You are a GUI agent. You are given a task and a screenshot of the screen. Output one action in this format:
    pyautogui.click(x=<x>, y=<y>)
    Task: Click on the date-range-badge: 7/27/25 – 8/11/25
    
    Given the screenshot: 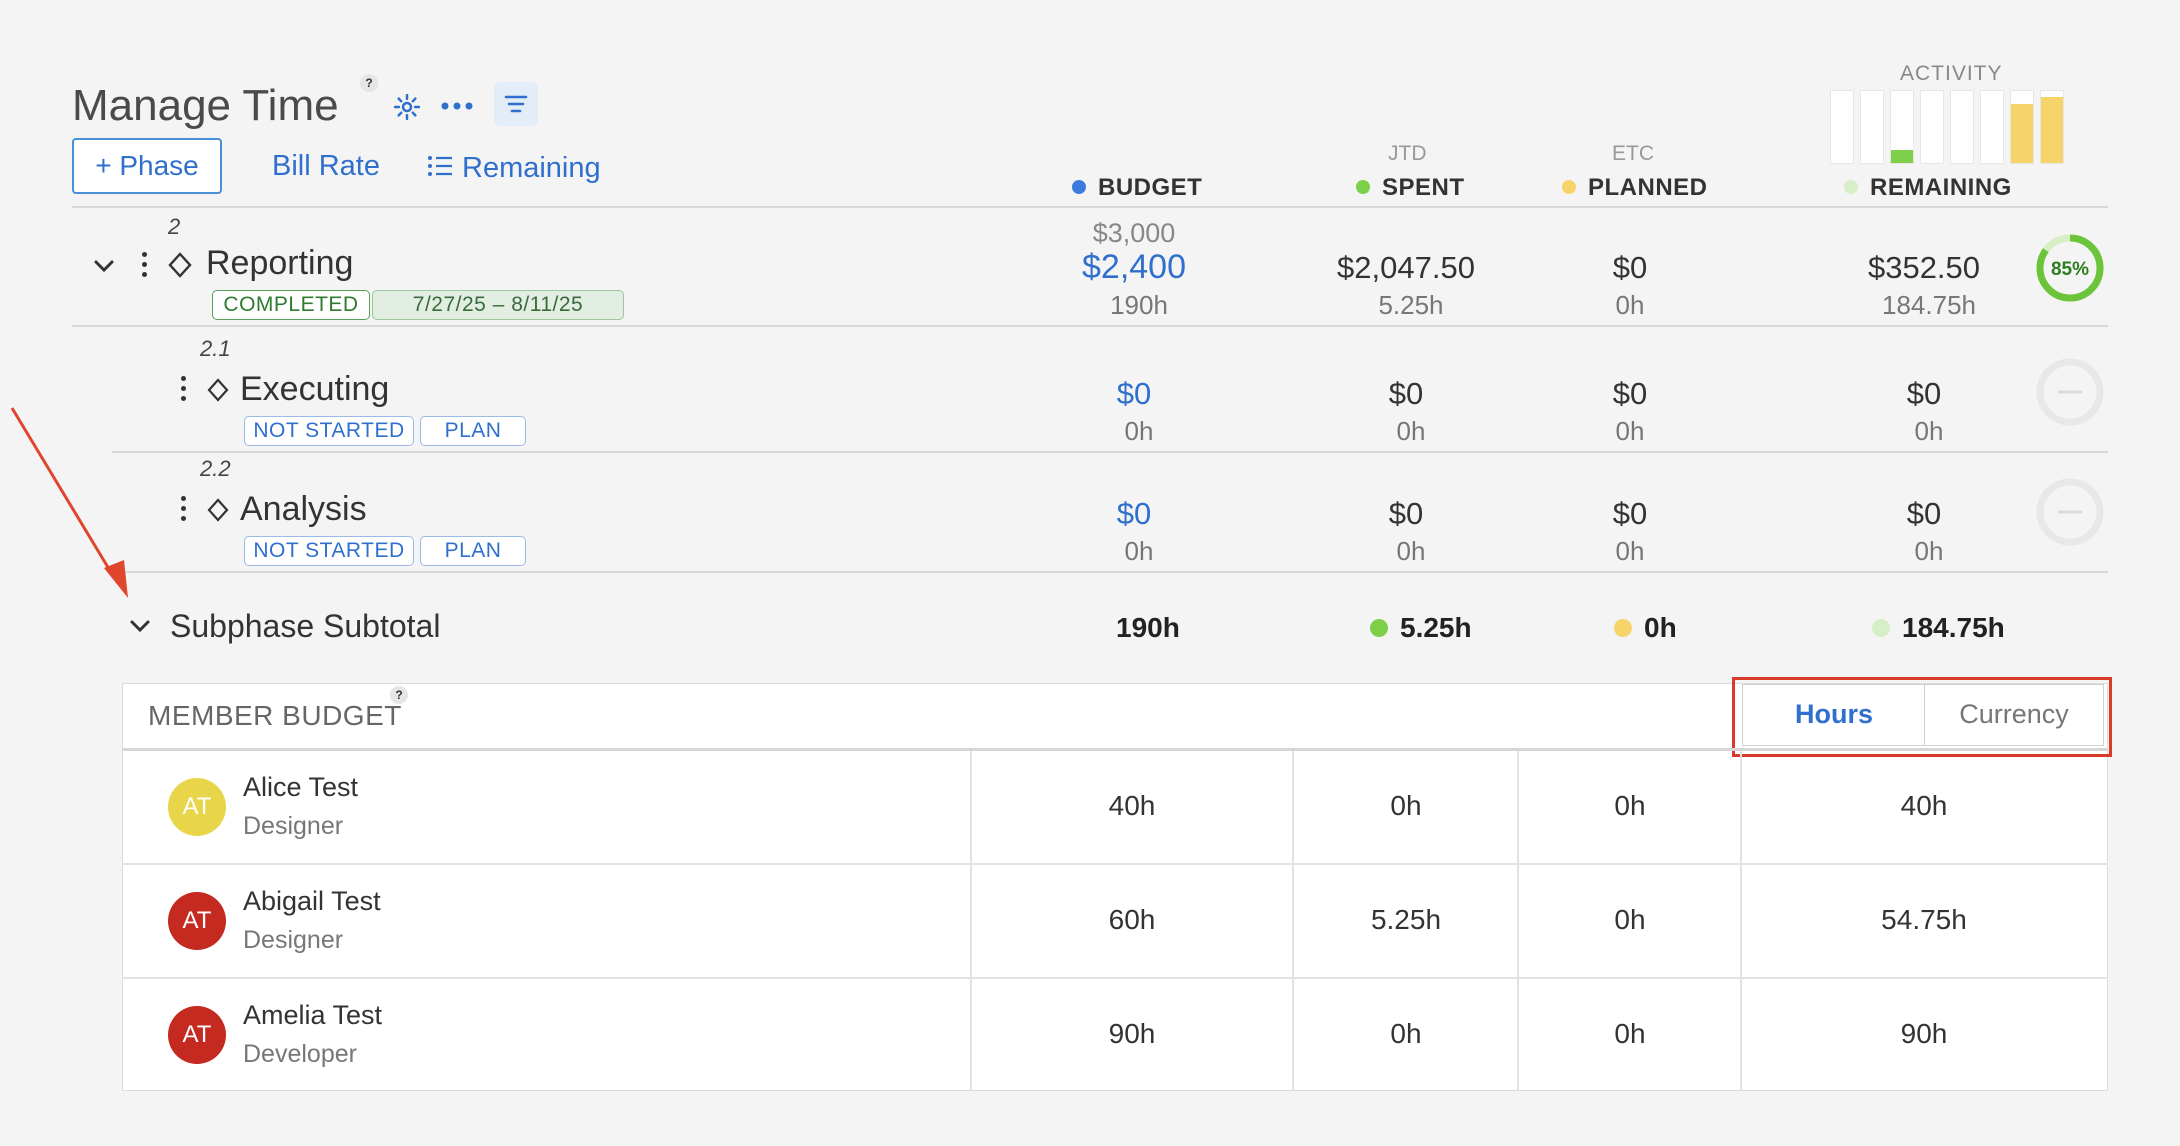 What is the action you would take?
    pyautogui.click(x=498, y=305)
    